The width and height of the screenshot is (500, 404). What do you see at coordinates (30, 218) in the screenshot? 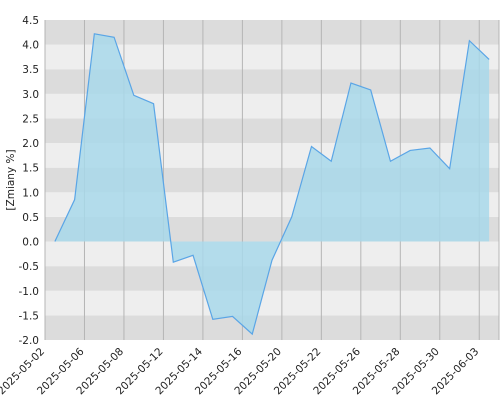
I see `y-tick-label: 0.5` at bounding box center [30, 218].